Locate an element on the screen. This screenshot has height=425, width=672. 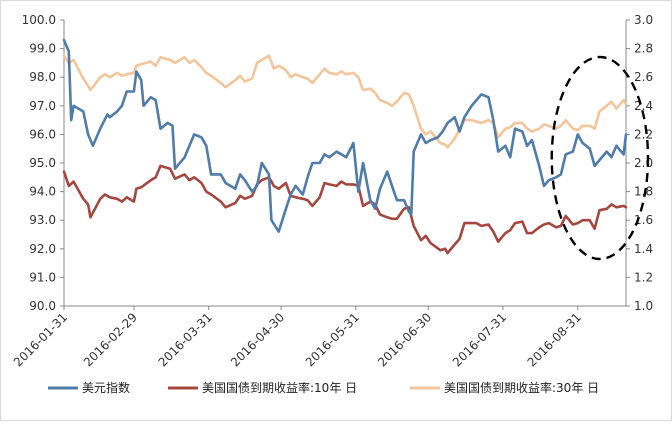
y-left-tick-label: 91.0 is located at coordinates (42, 277).